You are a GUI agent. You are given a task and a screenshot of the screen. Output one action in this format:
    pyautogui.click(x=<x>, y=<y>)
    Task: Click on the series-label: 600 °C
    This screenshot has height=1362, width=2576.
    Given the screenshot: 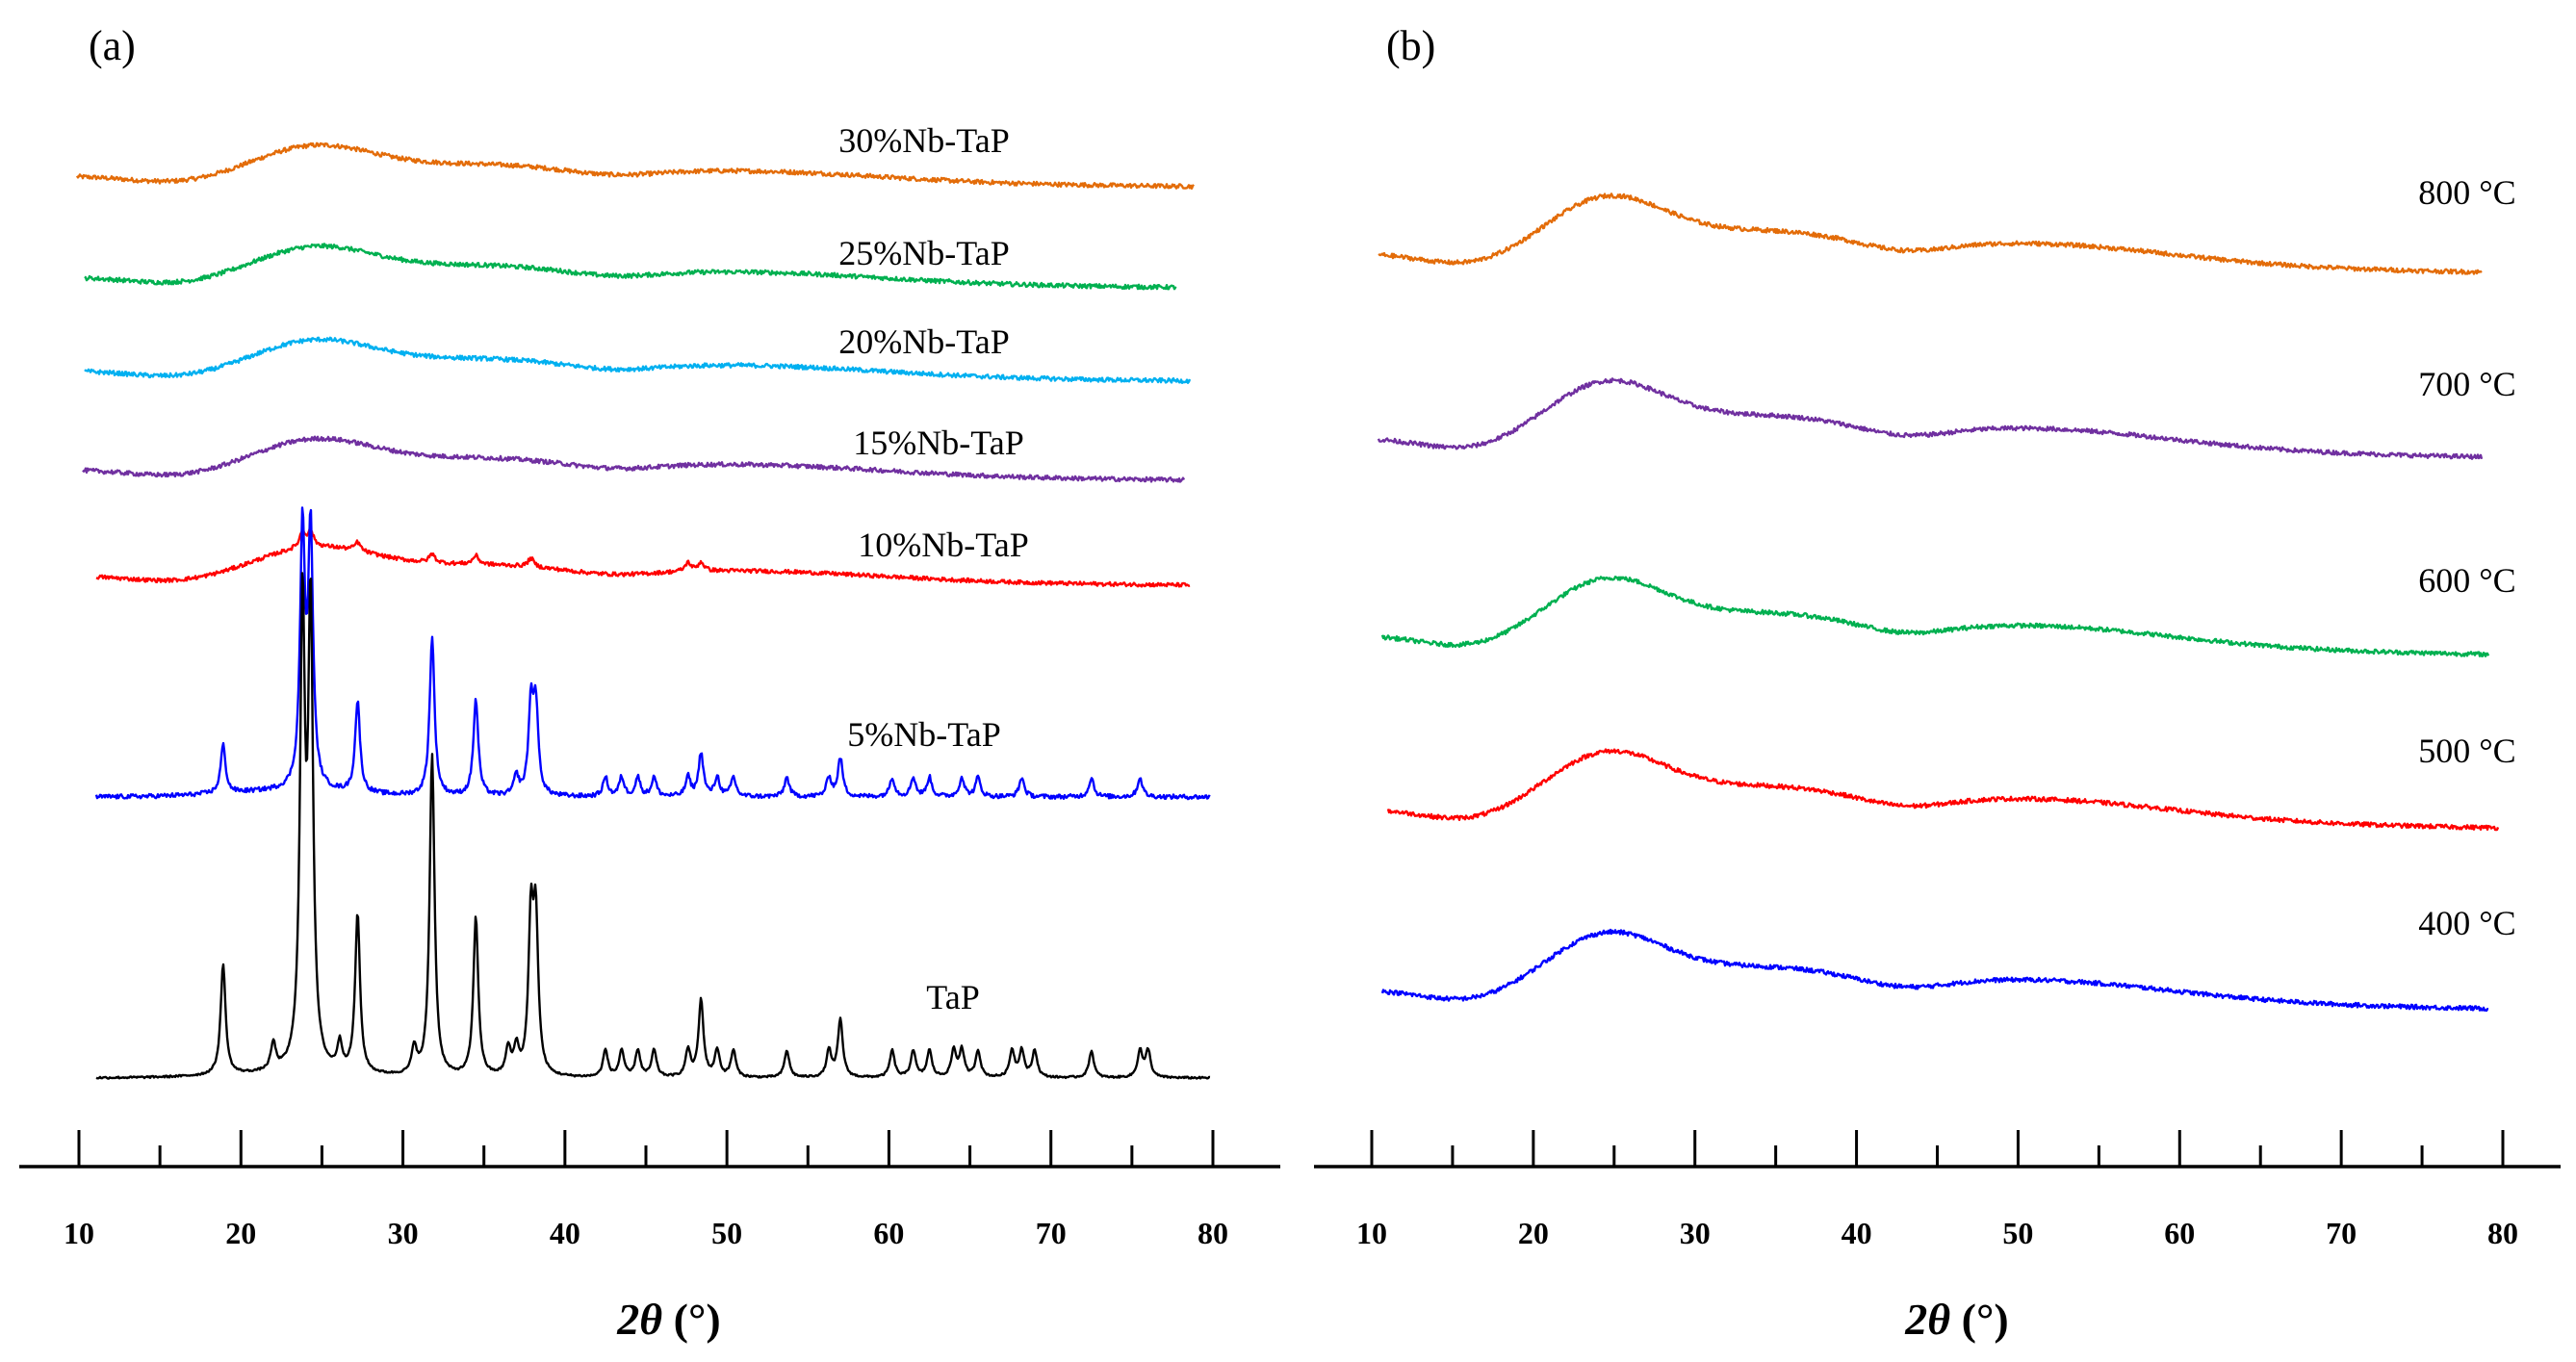 What is the action you would take?
    pyautogui.click(x=2466, y=580)
    